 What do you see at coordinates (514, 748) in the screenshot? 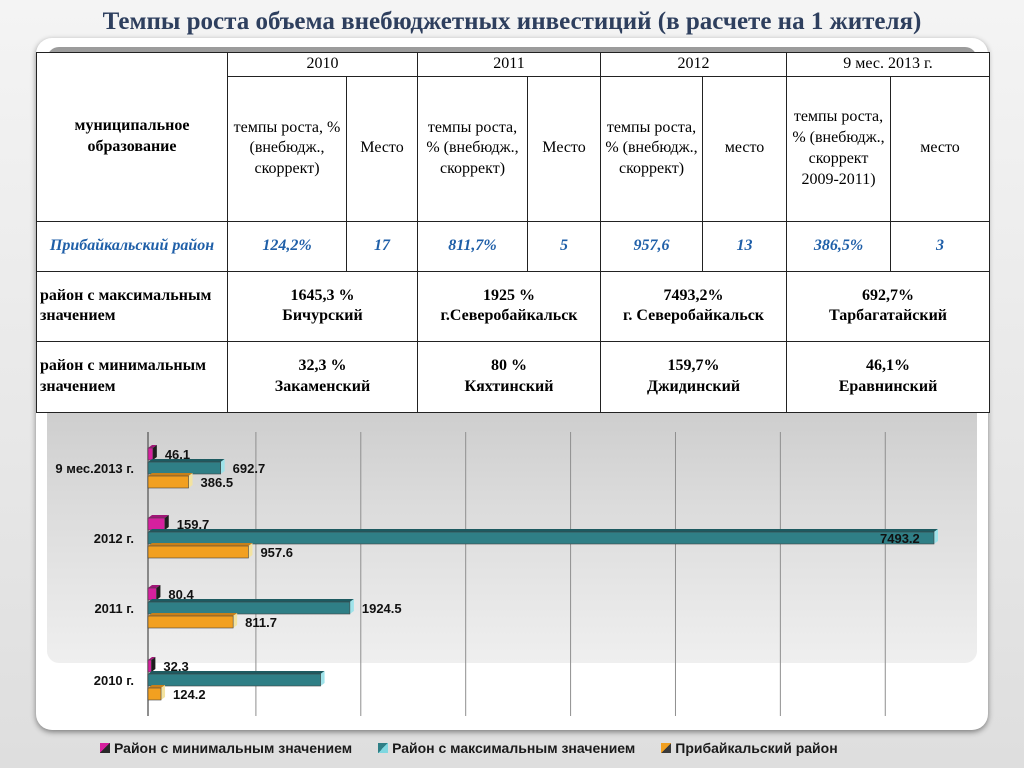
I see `legend-label: Район с максимальным значением` at bounding box center [514, 748].